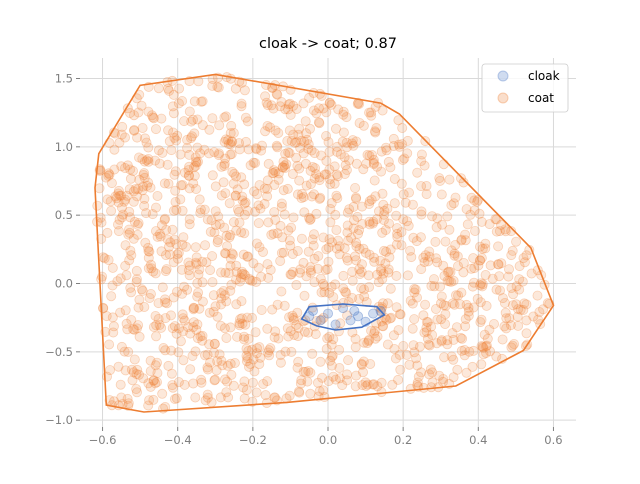 The image size is (640, 484). Describe the element at coordinates (328, 440) in the screenshot. I see `x-tick-label: 0.0` at that location.